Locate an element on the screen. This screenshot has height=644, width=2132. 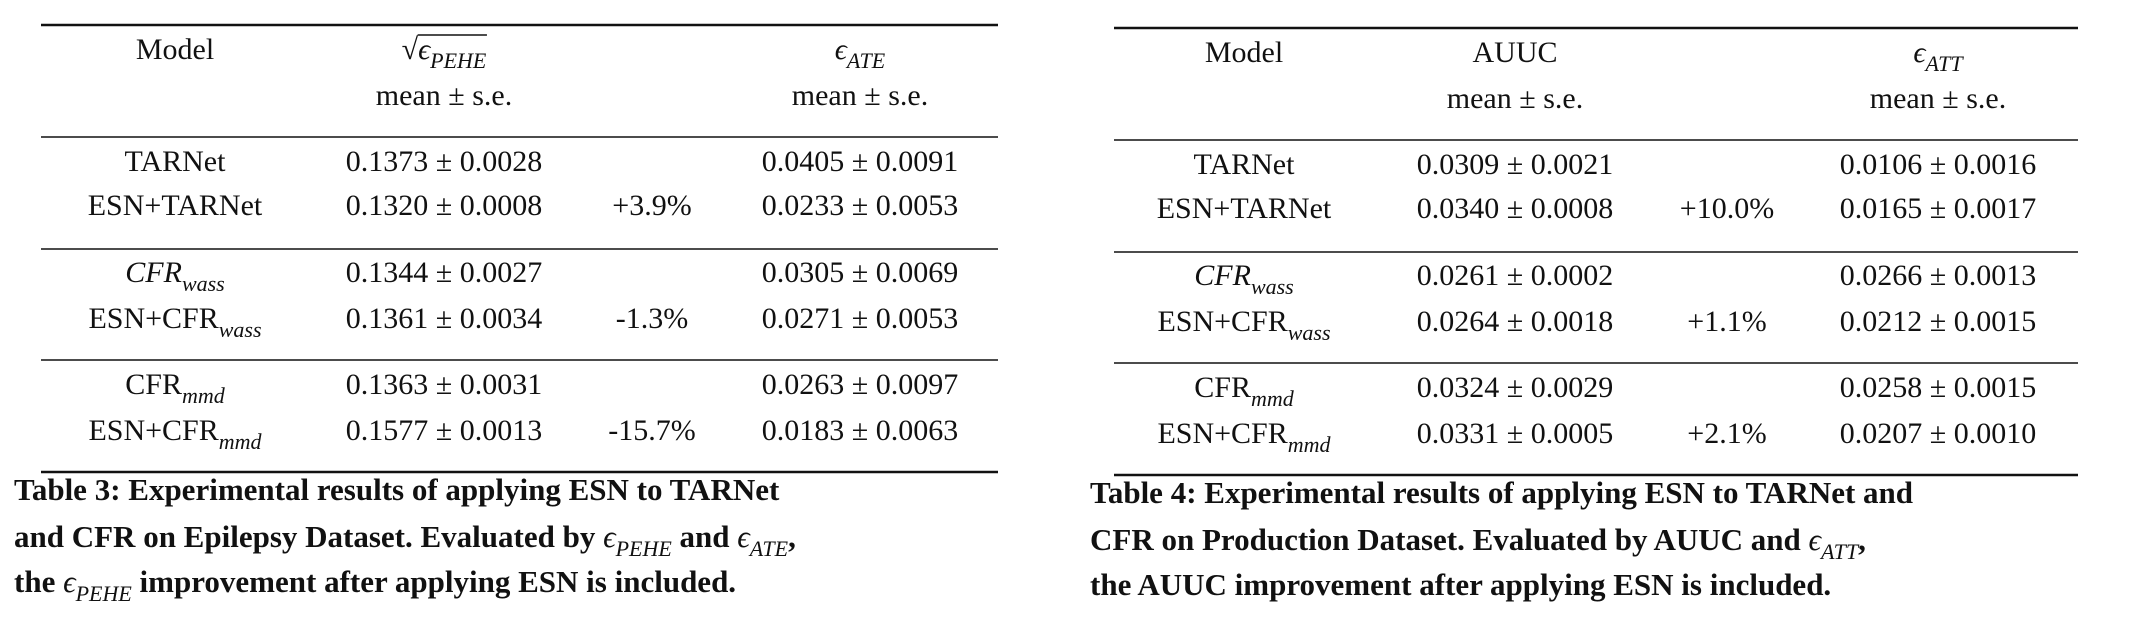
metric1-cell: 0.1363 ± 0.0031 is located at coordinates (444, 384).